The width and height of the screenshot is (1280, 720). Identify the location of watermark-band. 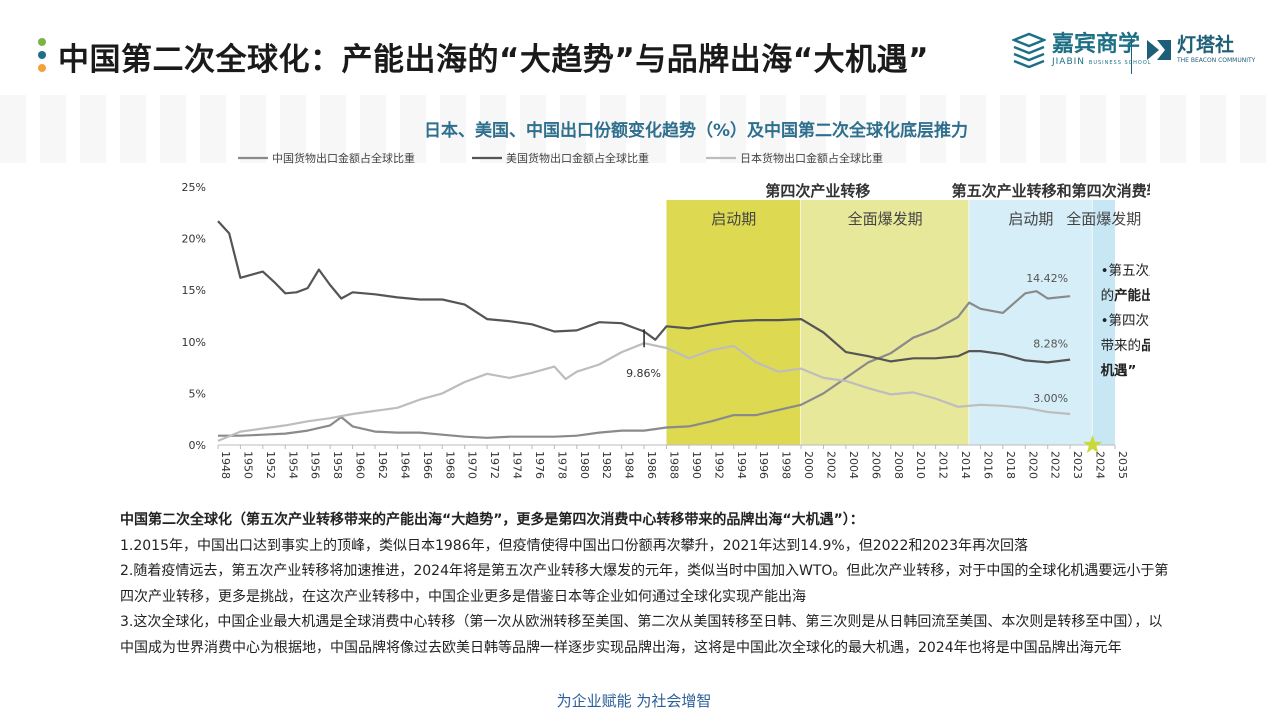
(640, 129).